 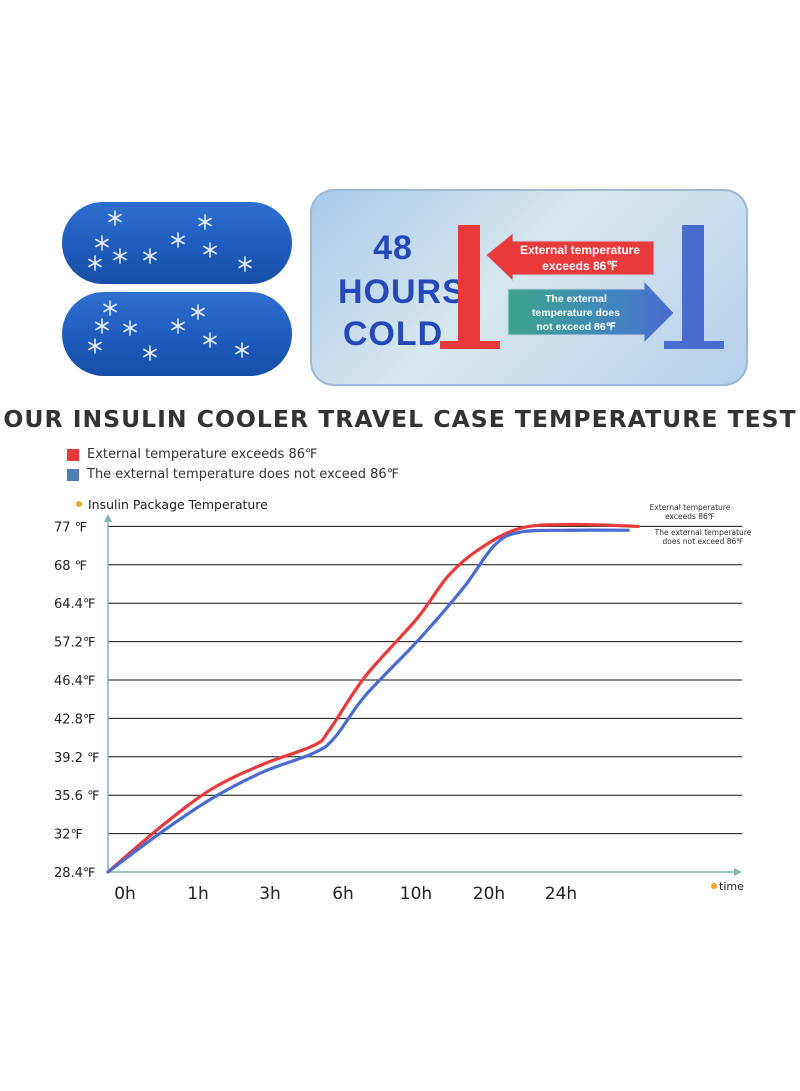 I want to click on y-tick-label: 32℉, so click(x=68, y=835).